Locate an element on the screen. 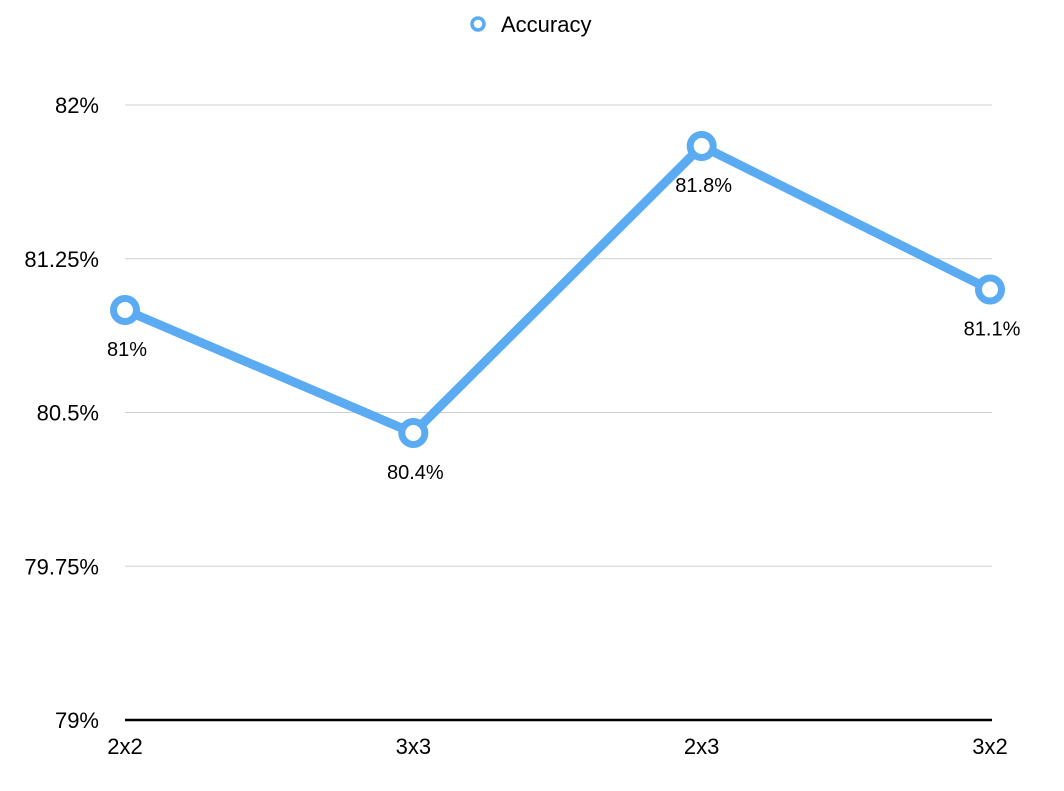  y-tick-label: 81.25% is located at coordinates (61, 259).